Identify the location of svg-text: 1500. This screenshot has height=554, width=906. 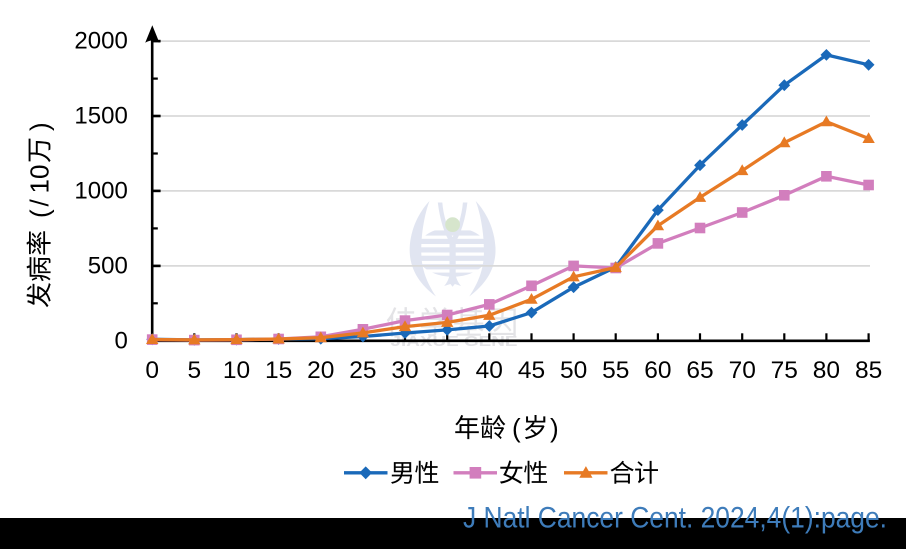
(100, 116).